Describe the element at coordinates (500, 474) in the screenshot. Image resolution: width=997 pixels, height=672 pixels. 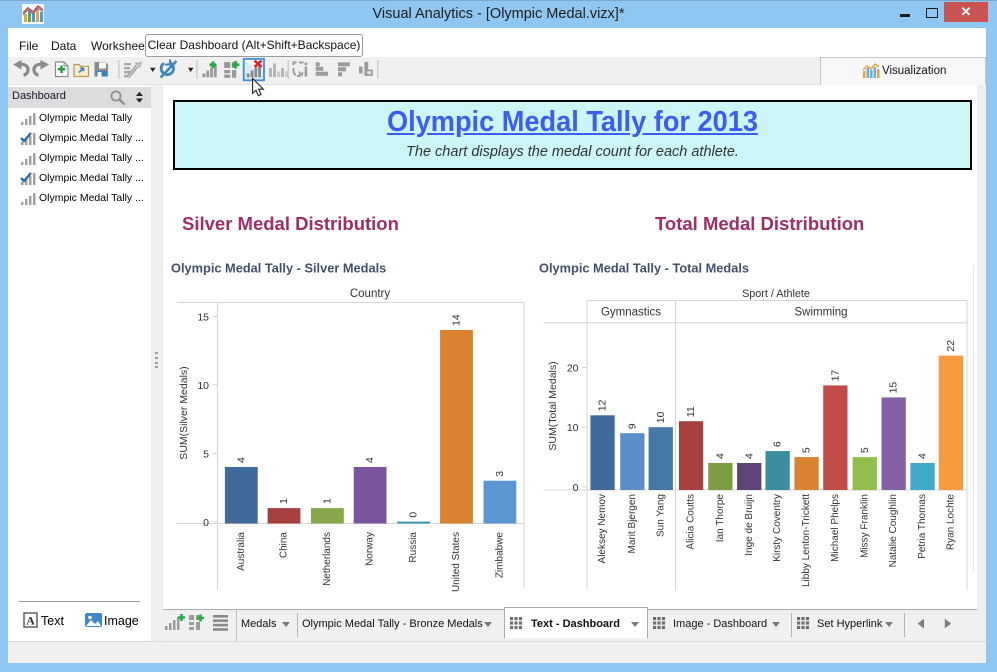
I see `svg-text: 3` at that location.